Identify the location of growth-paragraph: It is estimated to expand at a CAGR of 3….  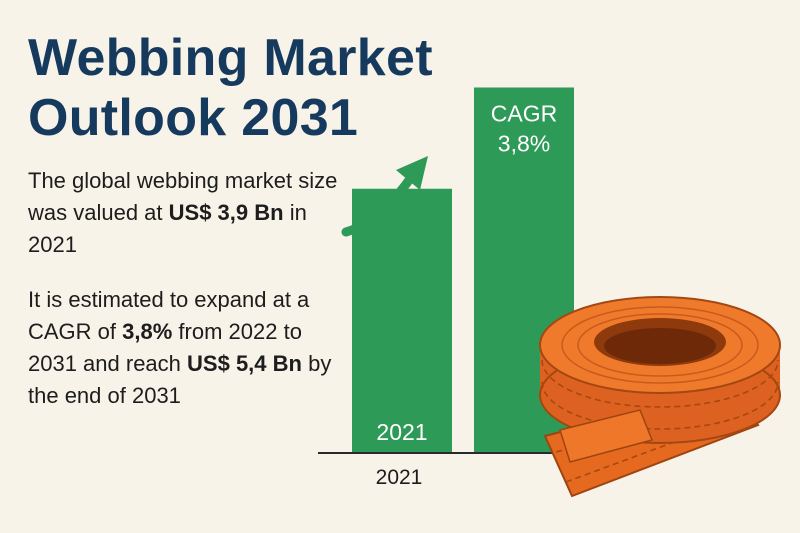
(188, 348).